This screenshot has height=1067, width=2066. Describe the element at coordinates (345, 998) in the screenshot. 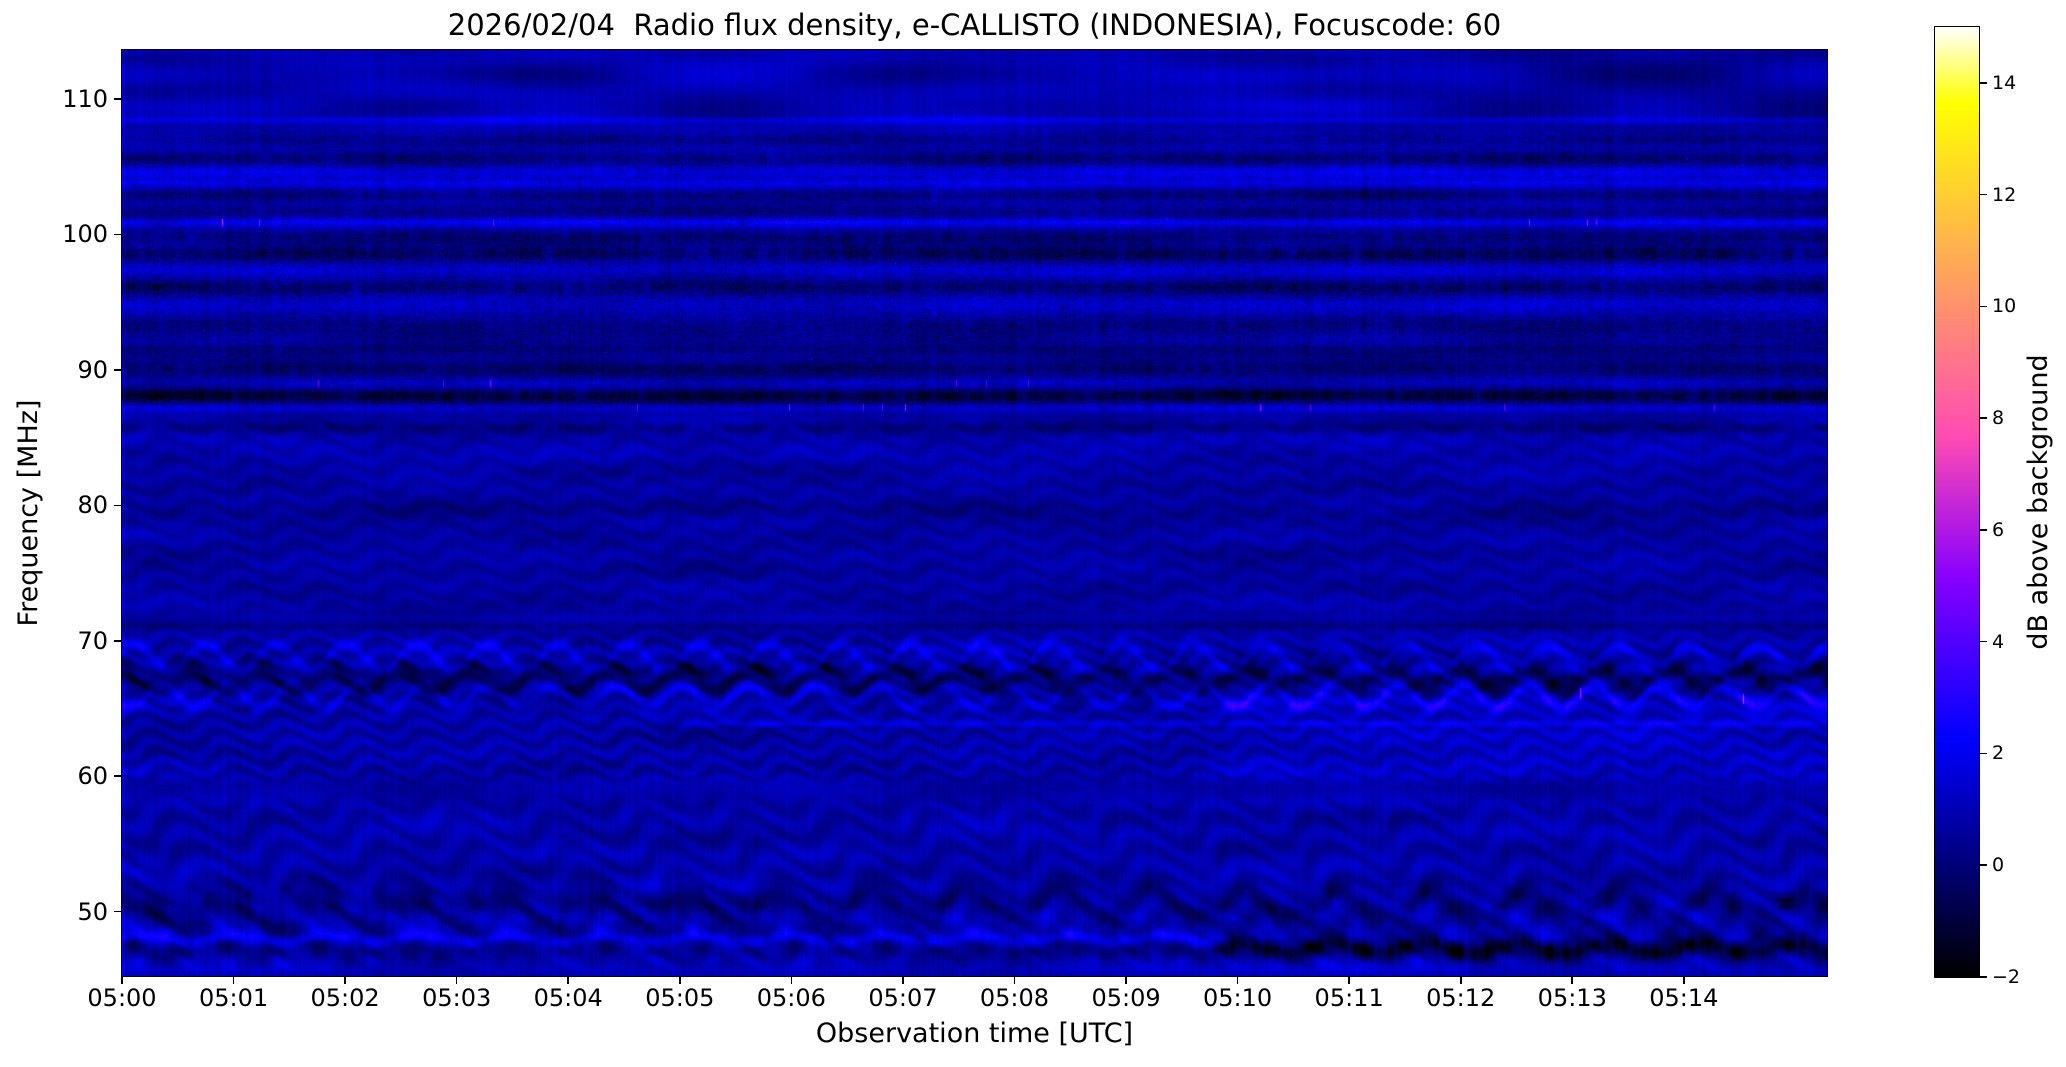

I see `x-tick-label: 05:02` at that location.